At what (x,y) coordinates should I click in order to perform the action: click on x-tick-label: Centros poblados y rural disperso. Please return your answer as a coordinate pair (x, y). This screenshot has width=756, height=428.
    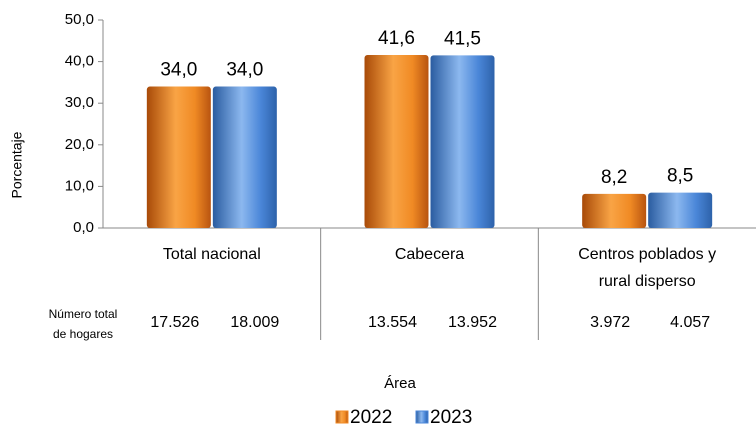
    Looking at the image, I should click on (647, 268).